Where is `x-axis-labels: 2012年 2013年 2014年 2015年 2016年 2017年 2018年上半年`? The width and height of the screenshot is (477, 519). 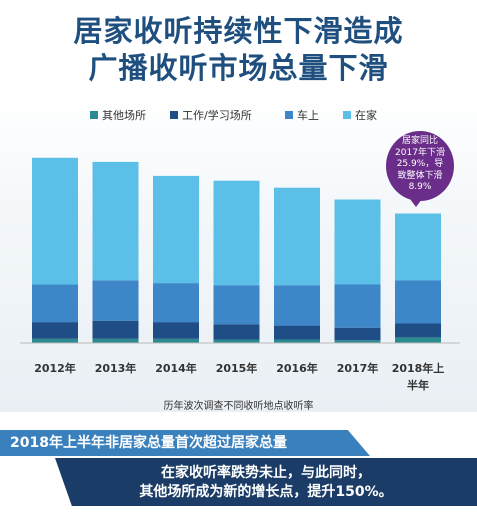
x-axis-labels: 2012年 2013年 2014年 2015年 2016年 2017年 2018年上半年 is located at coordinates (239, 376).